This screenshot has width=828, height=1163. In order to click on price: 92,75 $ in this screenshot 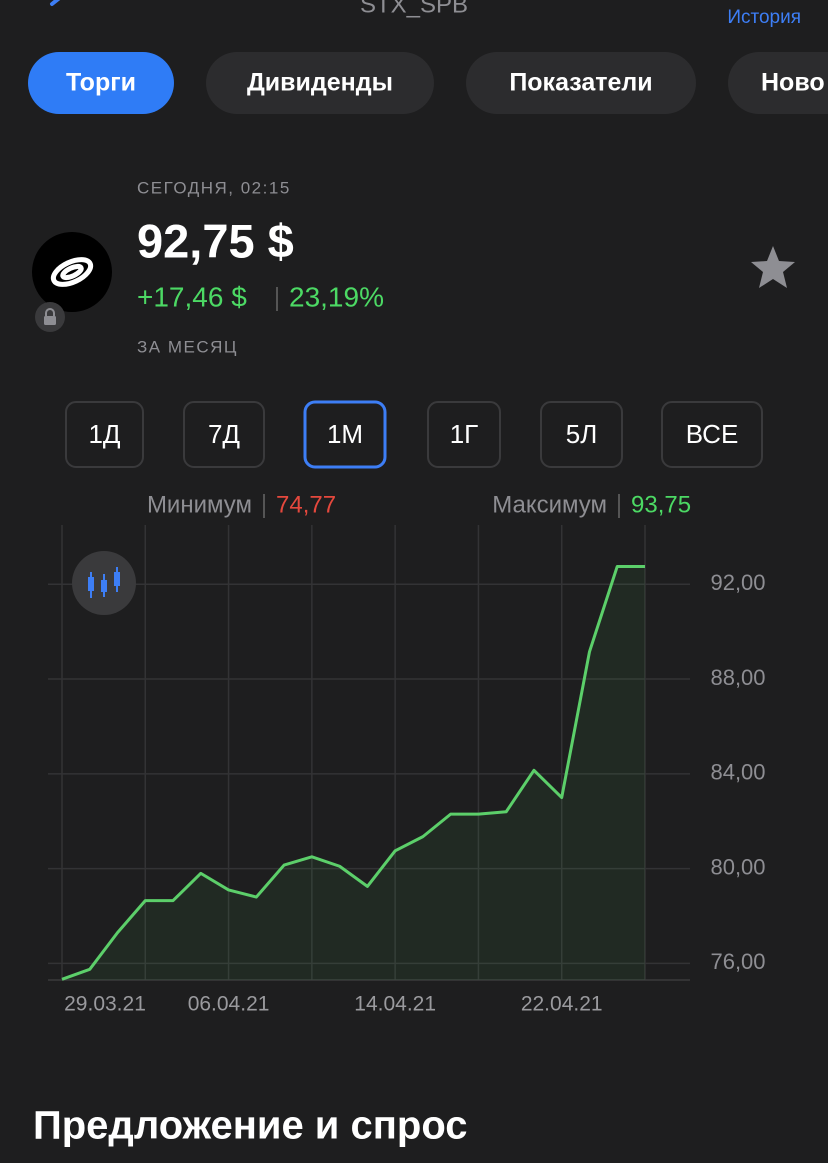, I will do `click(215, 240)`.